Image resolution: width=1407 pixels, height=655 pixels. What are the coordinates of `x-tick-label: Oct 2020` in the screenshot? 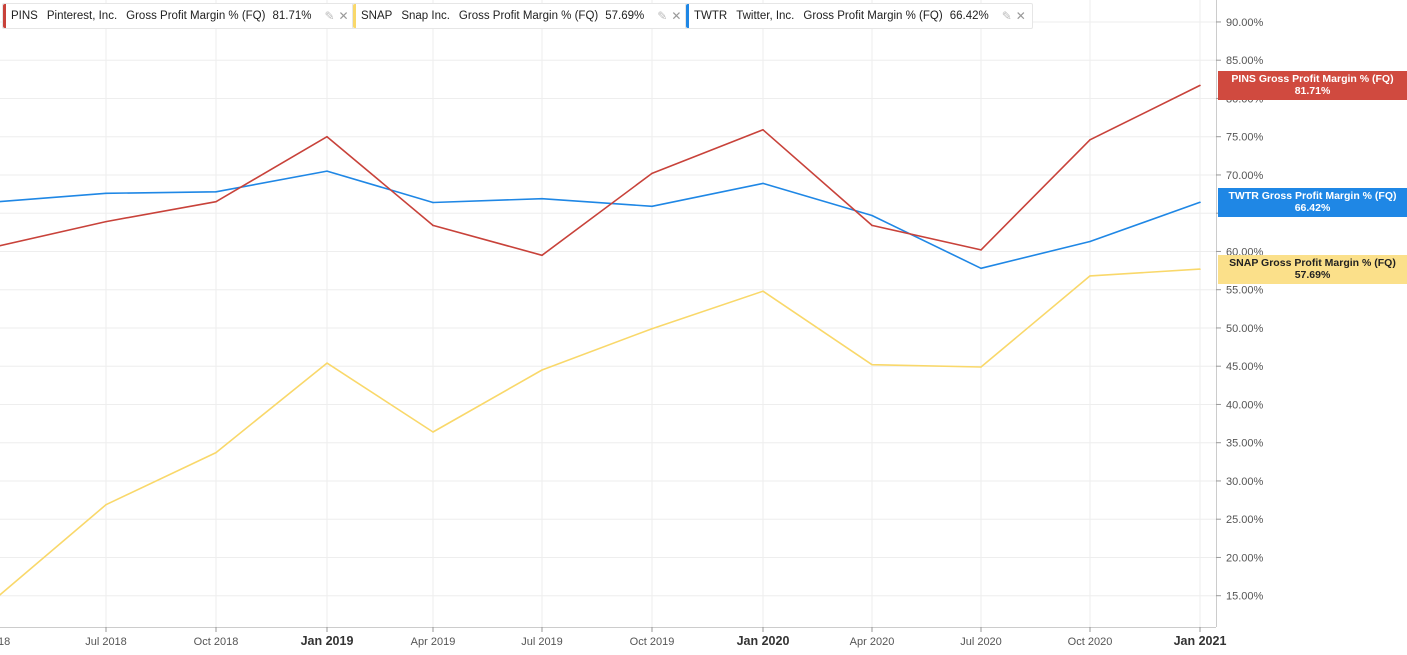 It's located at (1090, 642).